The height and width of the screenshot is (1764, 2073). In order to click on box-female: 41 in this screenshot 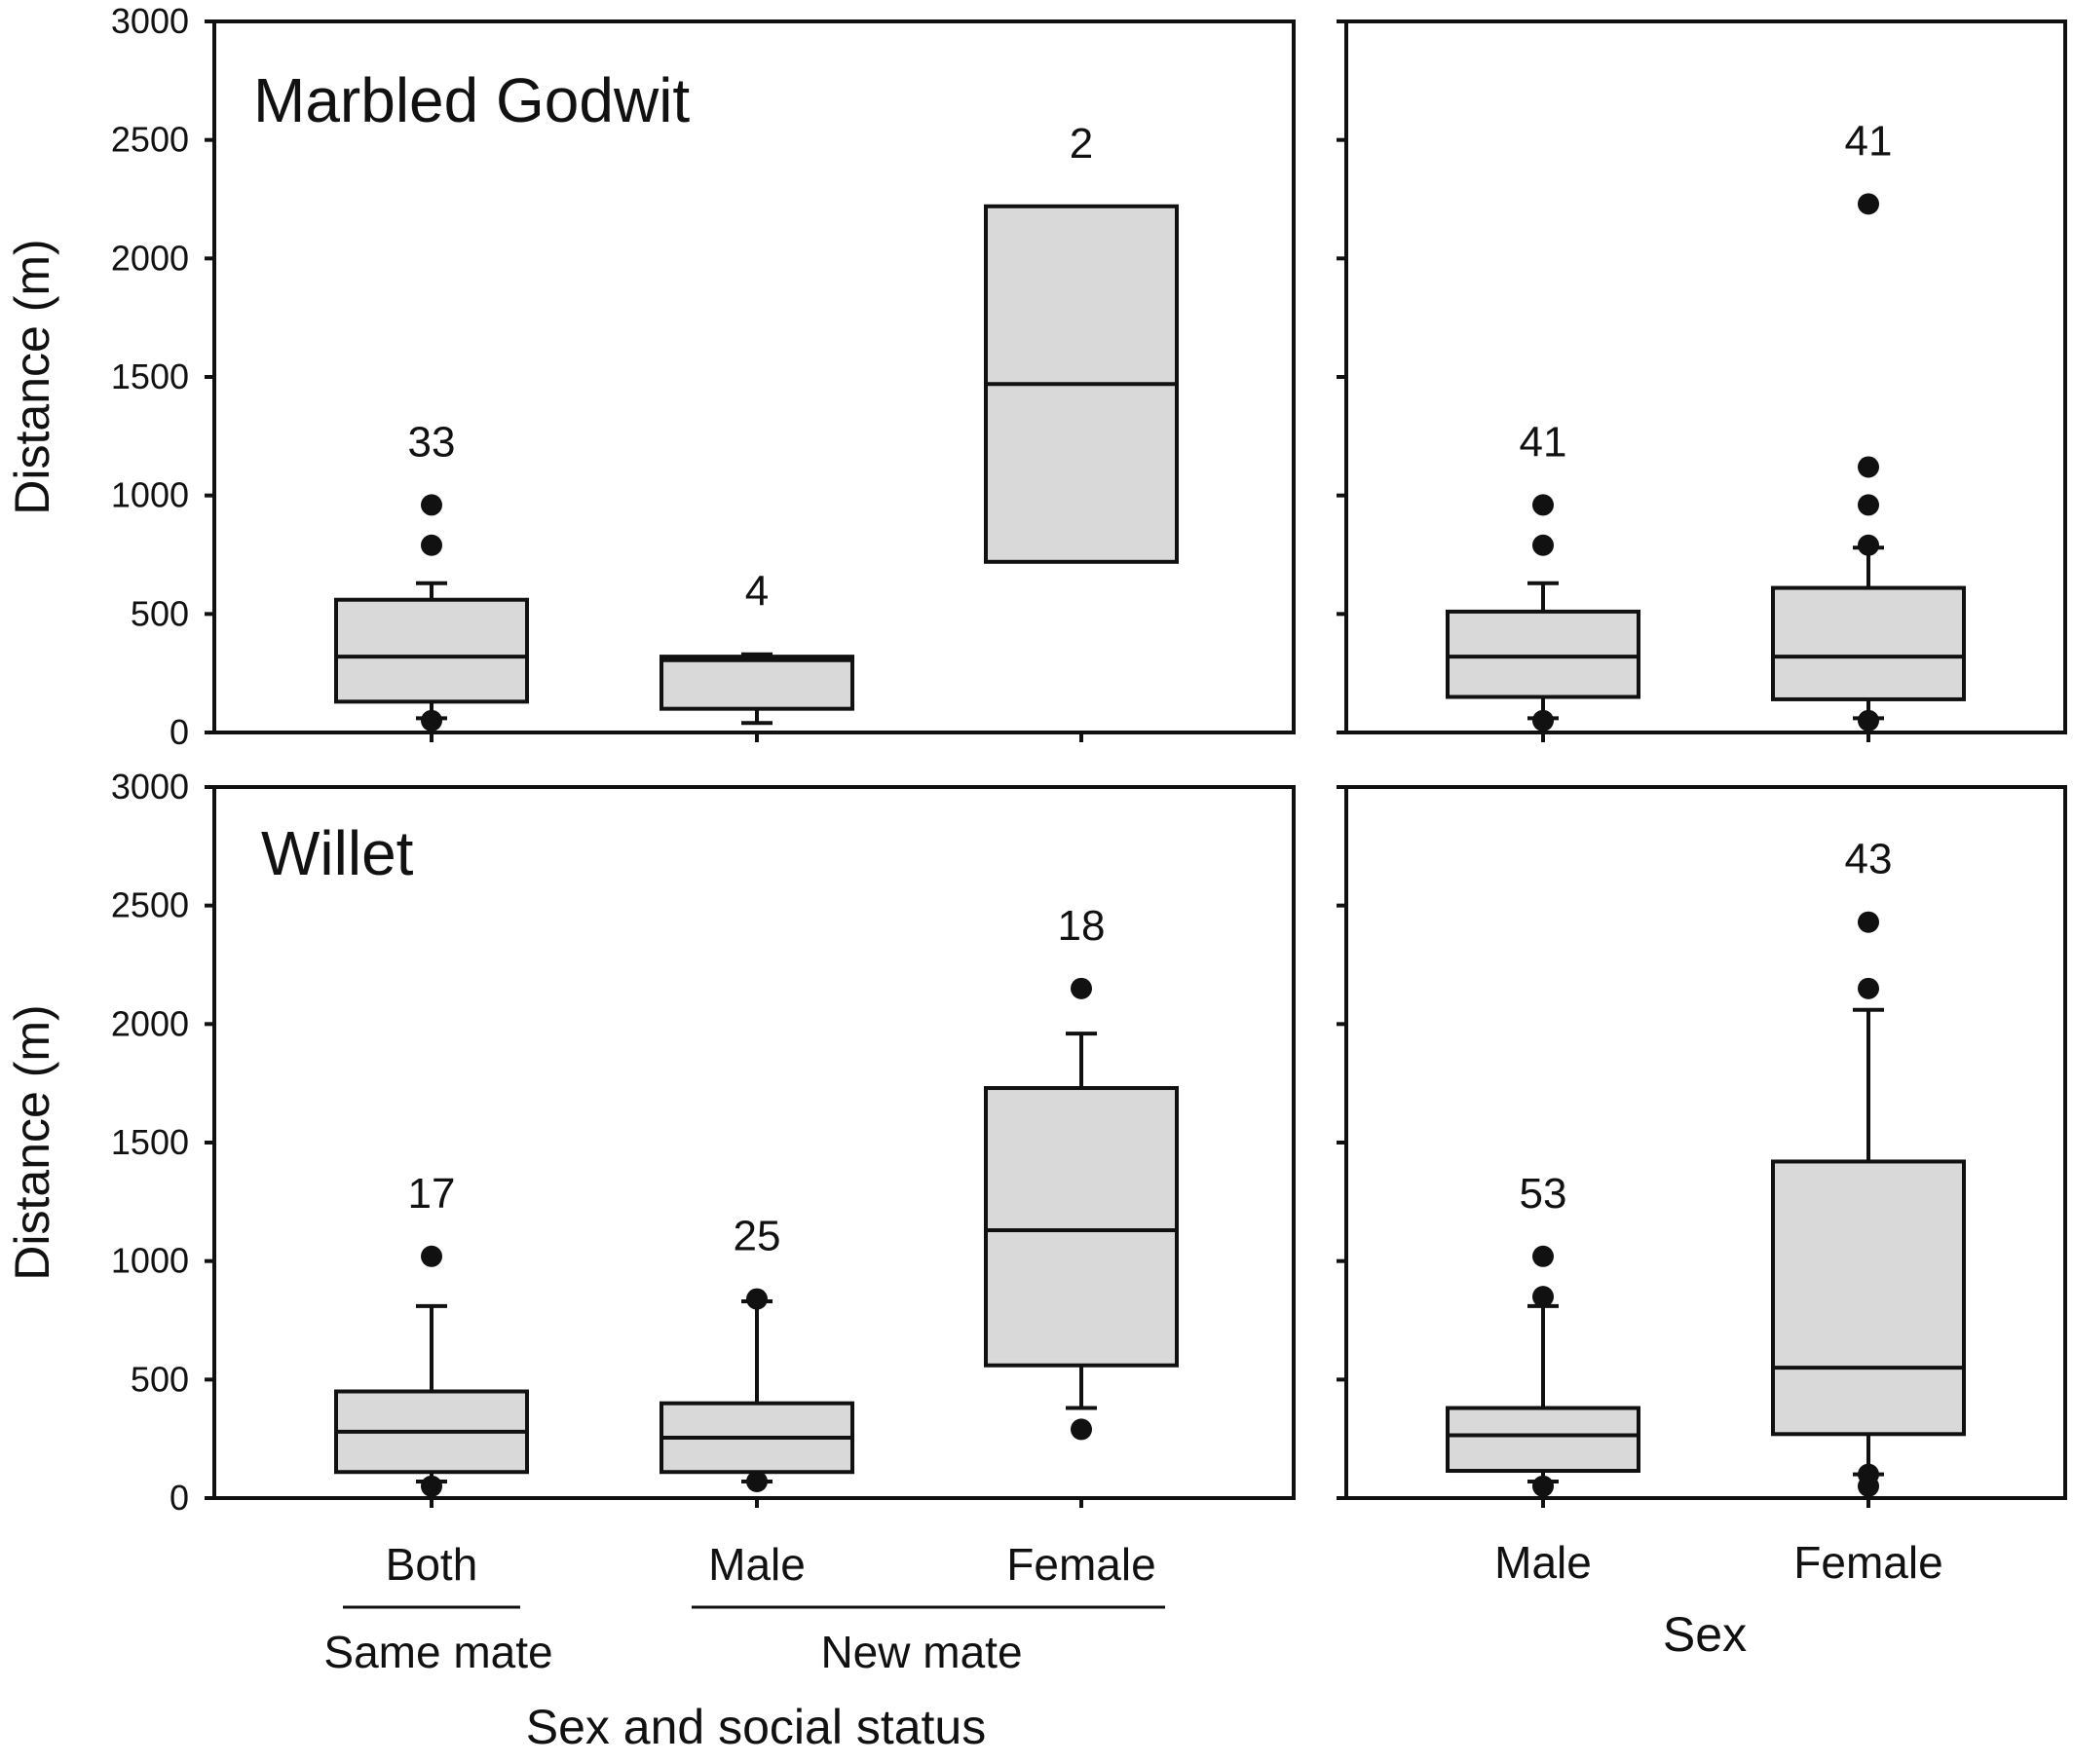, I will do `click(1868, 424)`.